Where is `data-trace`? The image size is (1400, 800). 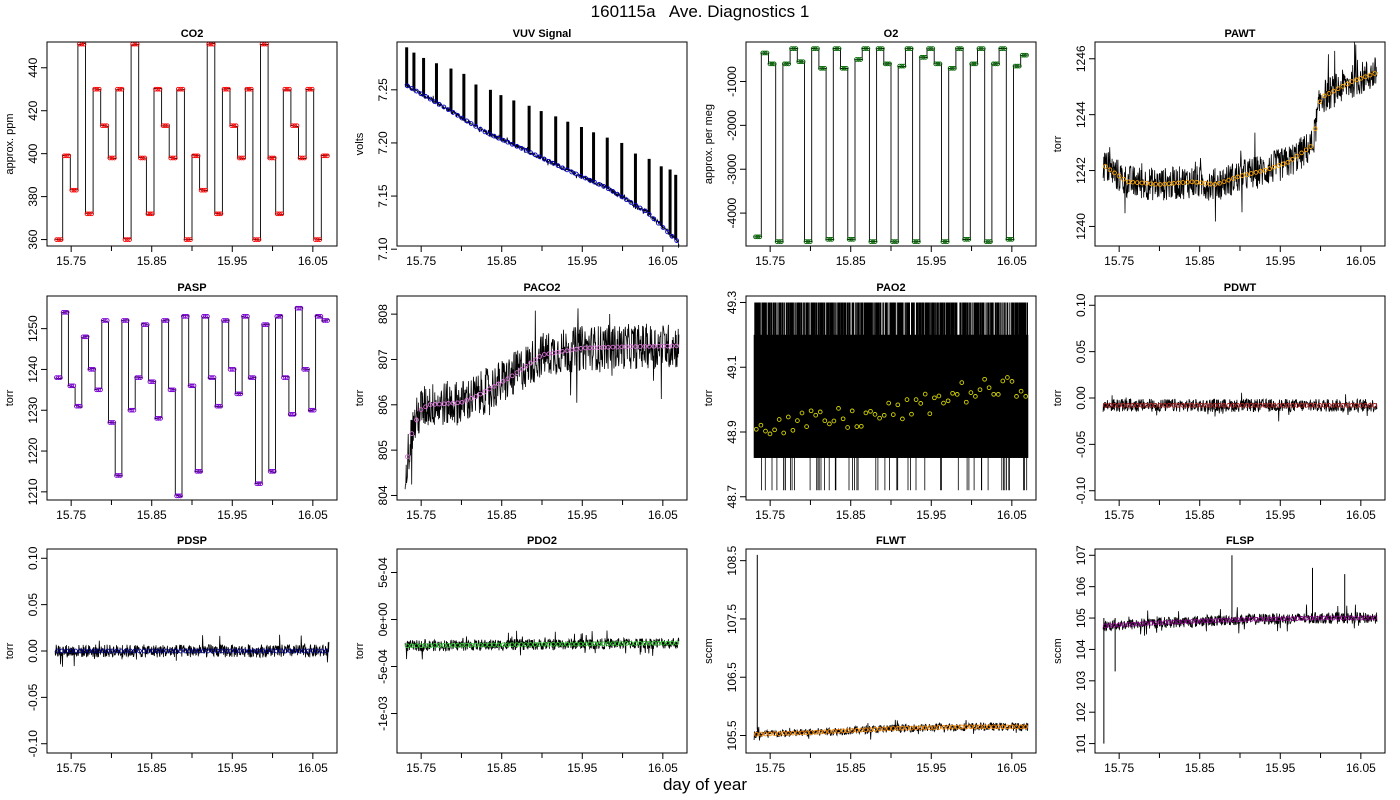 data-trace is located at coordinates (542, 645).